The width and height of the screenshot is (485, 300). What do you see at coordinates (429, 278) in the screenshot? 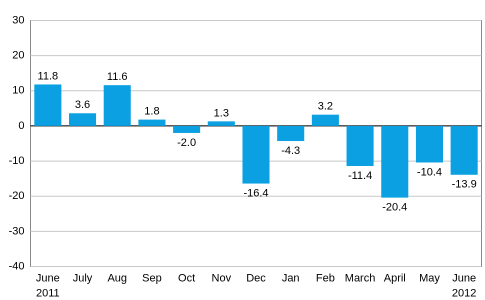
I see `x-tick-label: May` at bounding box center [429, 278].